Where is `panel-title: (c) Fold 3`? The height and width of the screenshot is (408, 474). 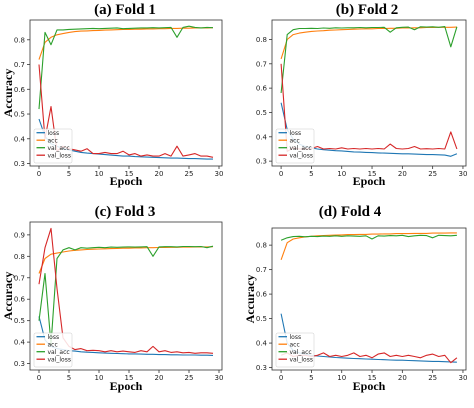 panel-title: (c) Fold 3 is located at coordinates (125, 212).